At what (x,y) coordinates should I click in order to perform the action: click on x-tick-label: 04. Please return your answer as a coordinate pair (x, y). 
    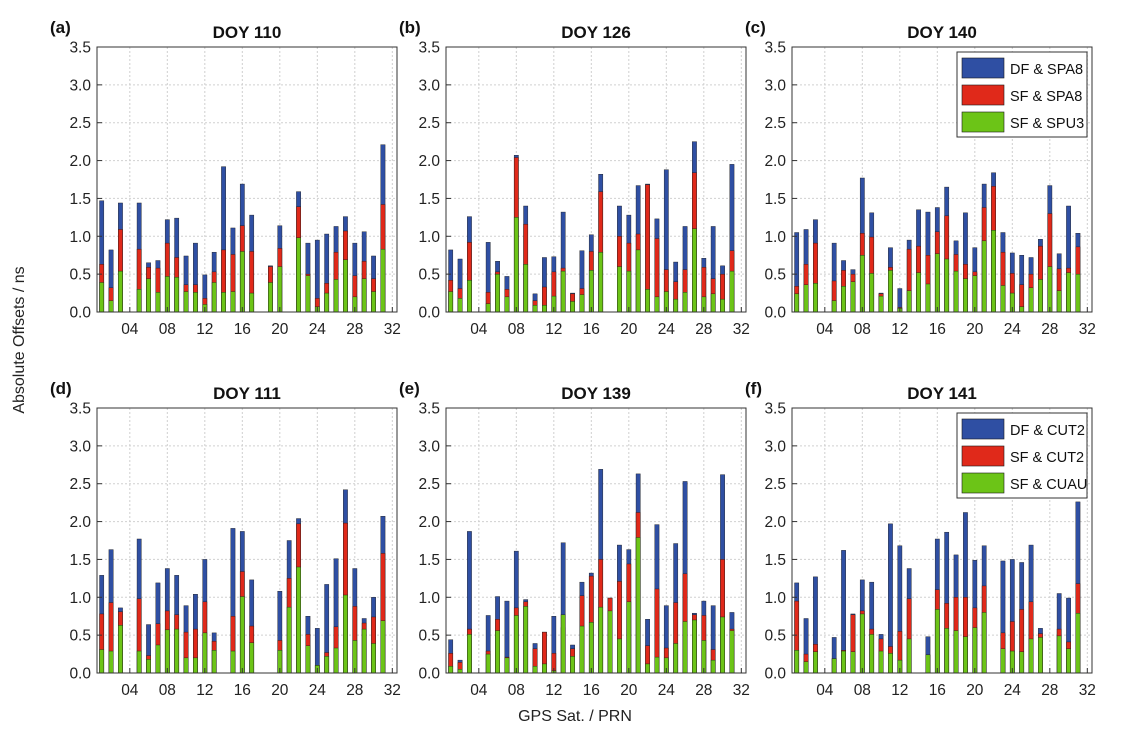
    Looking at the image, I should click on (130, 329).